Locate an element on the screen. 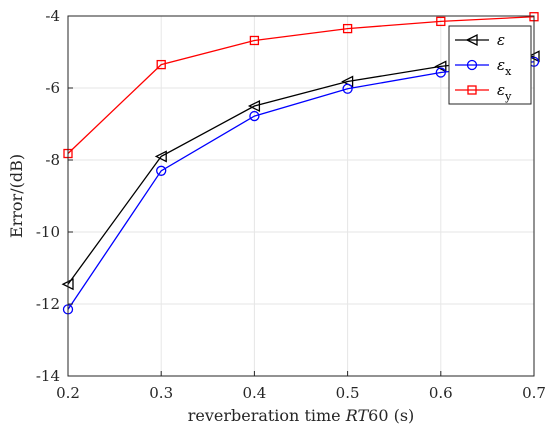 This screenshot has height=435, width=550. legend: ε εx εy is located at coordinates (490, 65).